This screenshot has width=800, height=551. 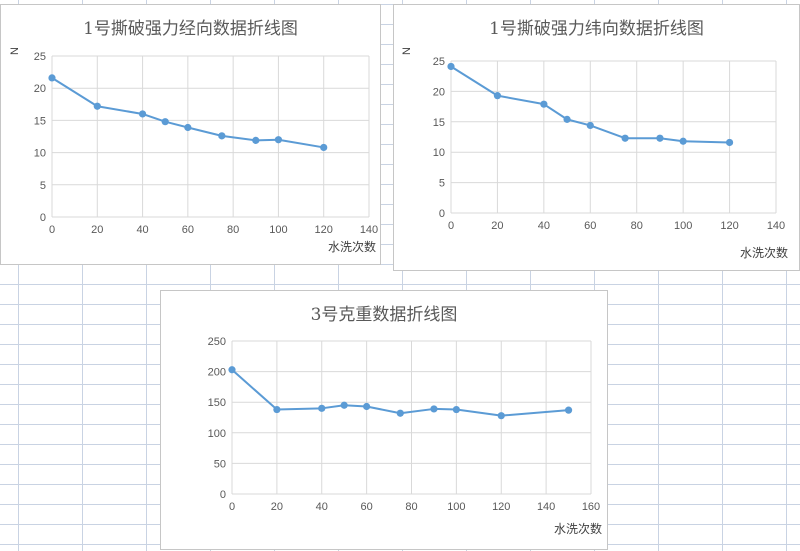 What do you see at coordinates (596, 29) in the screenshot?
I see `chart-title: 1号撕破强力纬向数据折线图` at bounding box center [596, 29].